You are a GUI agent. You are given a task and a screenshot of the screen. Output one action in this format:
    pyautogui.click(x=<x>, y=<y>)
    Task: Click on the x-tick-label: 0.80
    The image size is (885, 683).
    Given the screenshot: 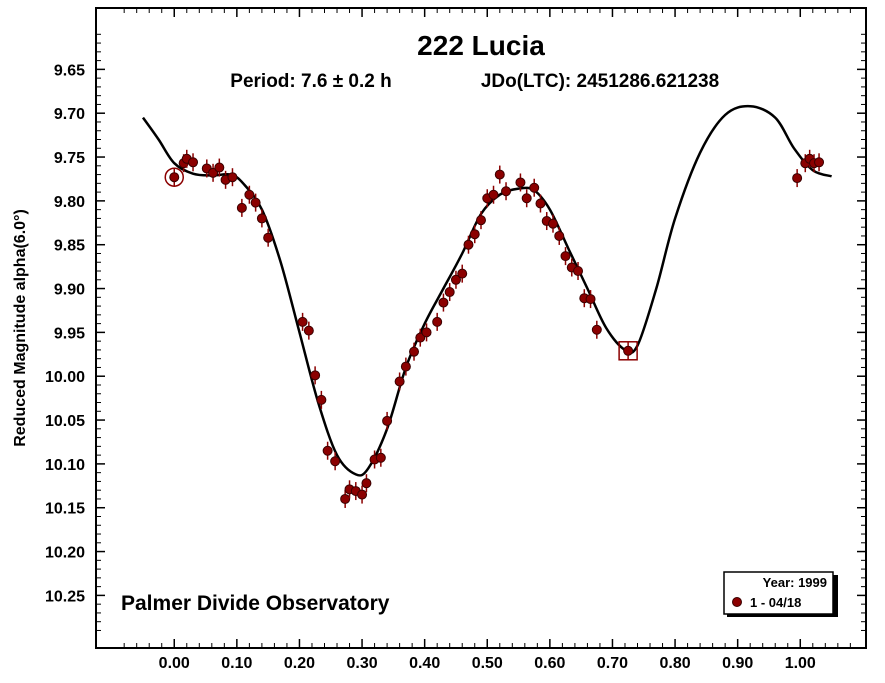 What is the action you would take?
    pyautogui.click(x=674, y=663)
    